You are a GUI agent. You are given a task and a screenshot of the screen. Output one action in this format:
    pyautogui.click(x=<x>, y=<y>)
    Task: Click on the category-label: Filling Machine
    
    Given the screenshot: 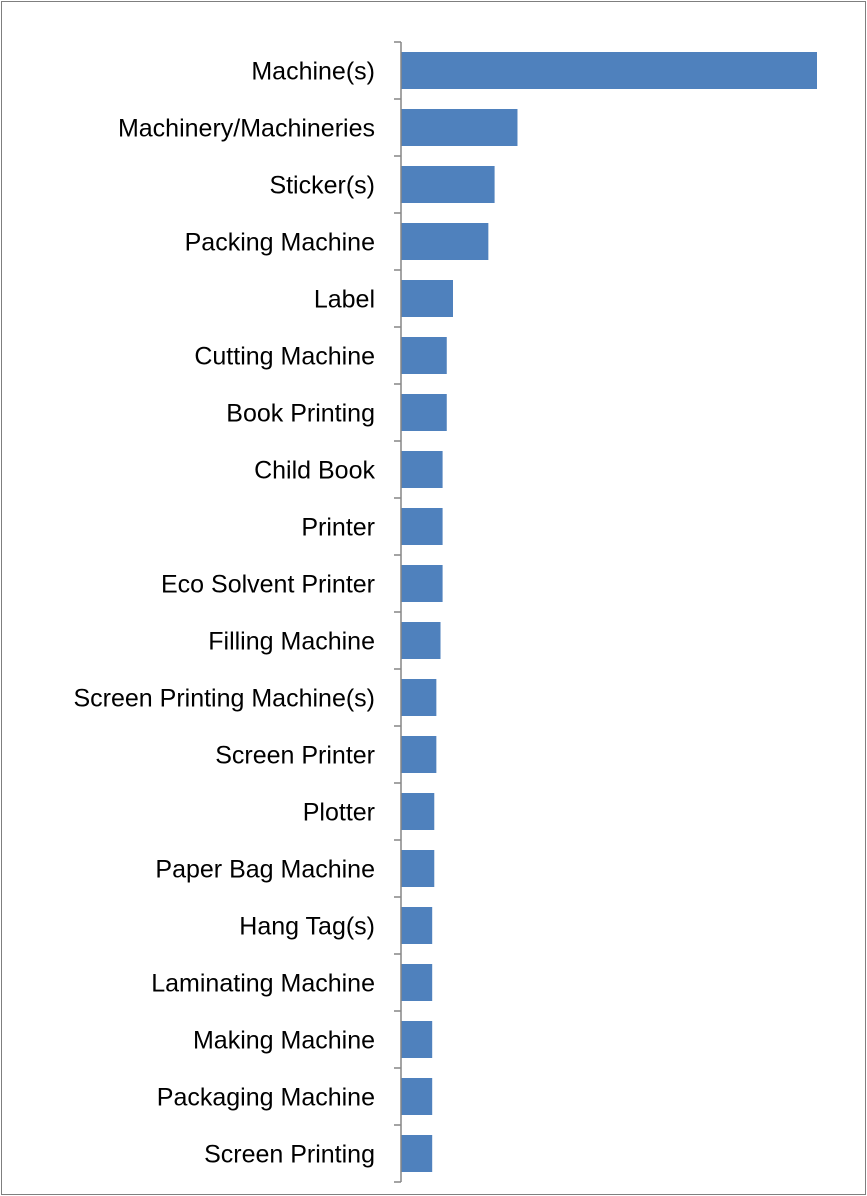 What is the action you would take?
    pyautogui.click(x=291, y=642)
    